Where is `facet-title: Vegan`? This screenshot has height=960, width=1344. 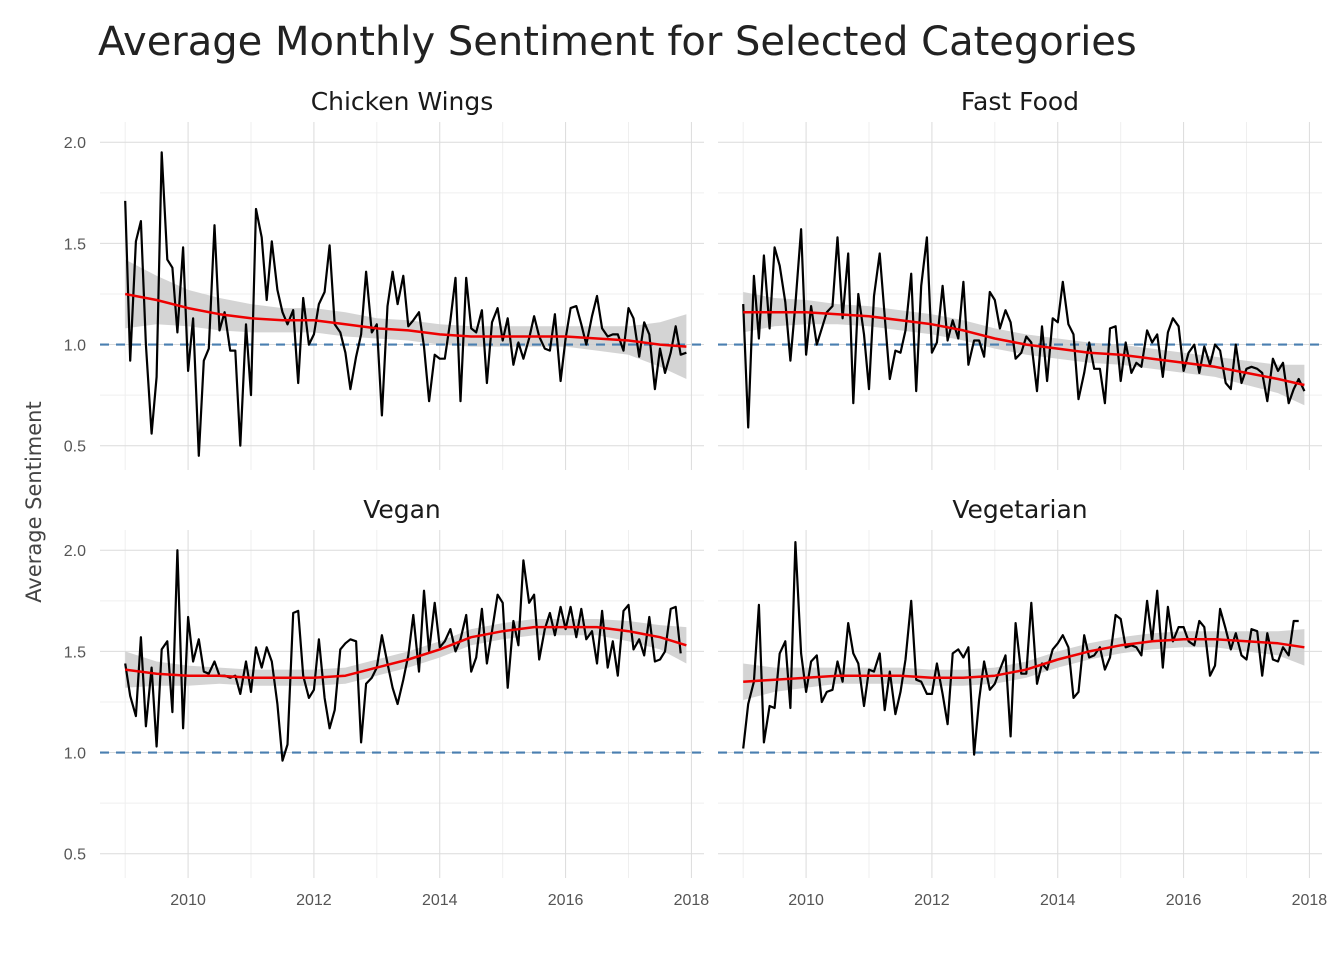
facet-title: Vegan is located at coordinates (402, 509).